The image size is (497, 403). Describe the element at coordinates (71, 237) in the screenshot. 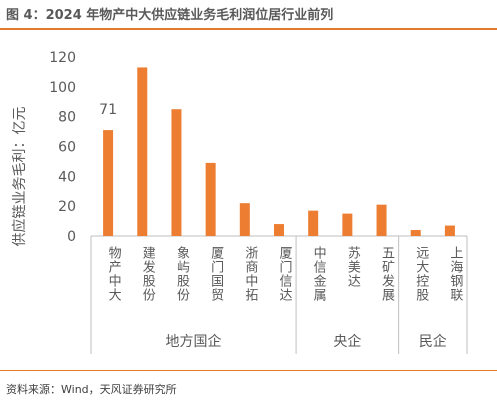

I see `y-tick-label: 0` at that location.